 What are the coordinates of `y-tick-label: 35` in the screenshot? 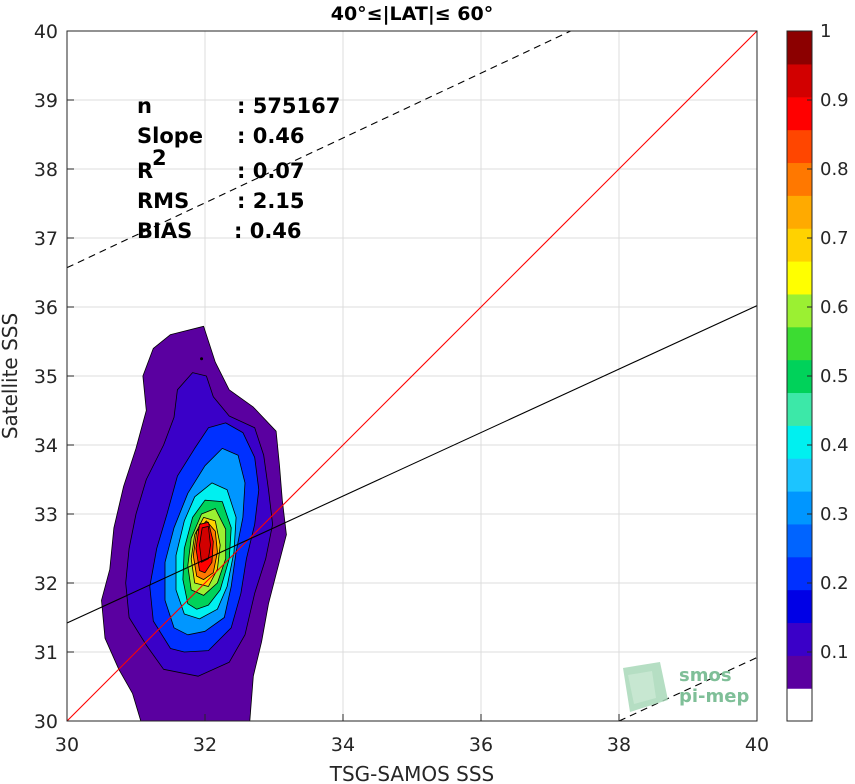 It's located at (46, 377).